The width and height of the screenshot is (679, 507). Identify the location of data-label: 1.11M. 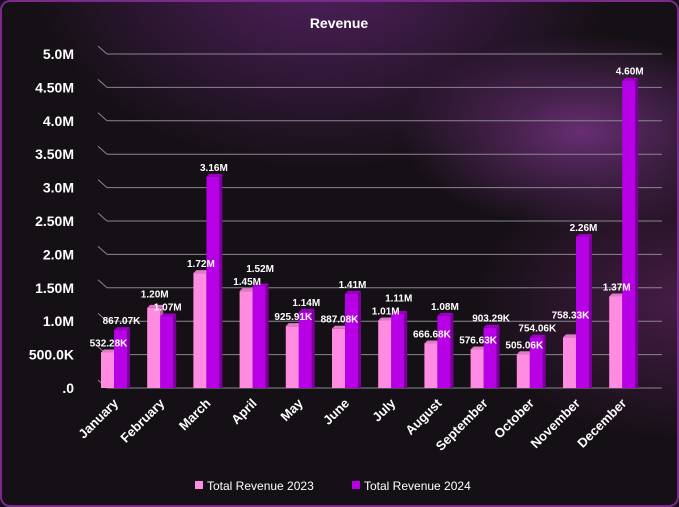
(398, 299).